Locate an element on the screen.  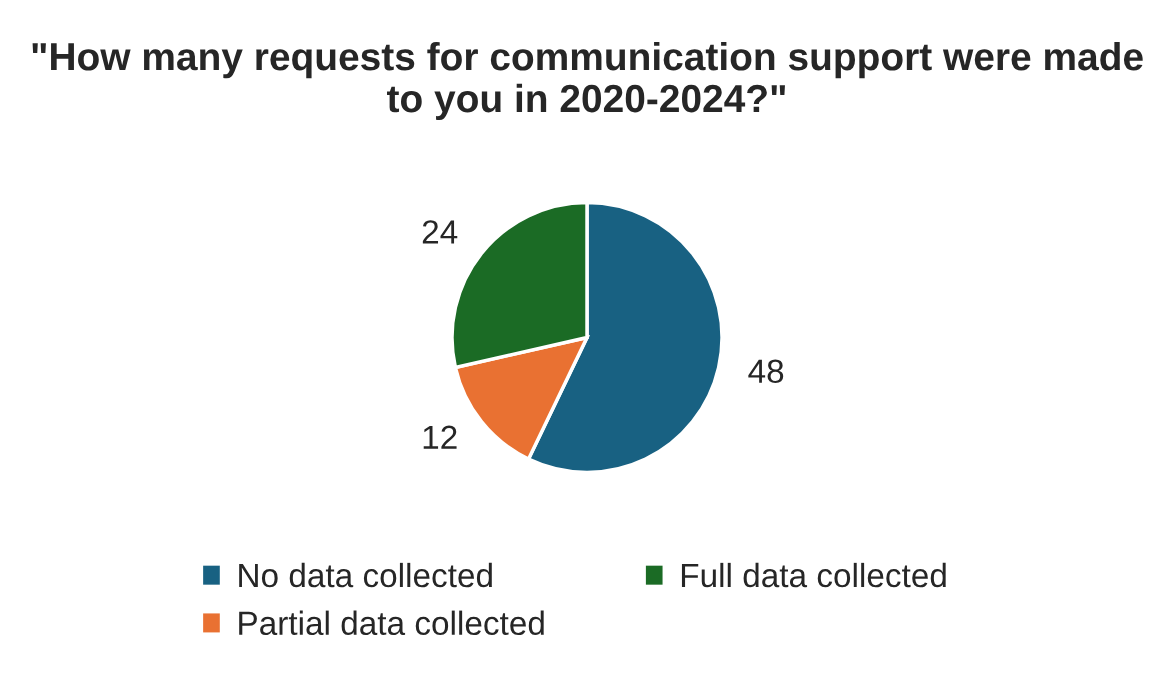
legend-label: No data collected is located at coordinates (365, 575).